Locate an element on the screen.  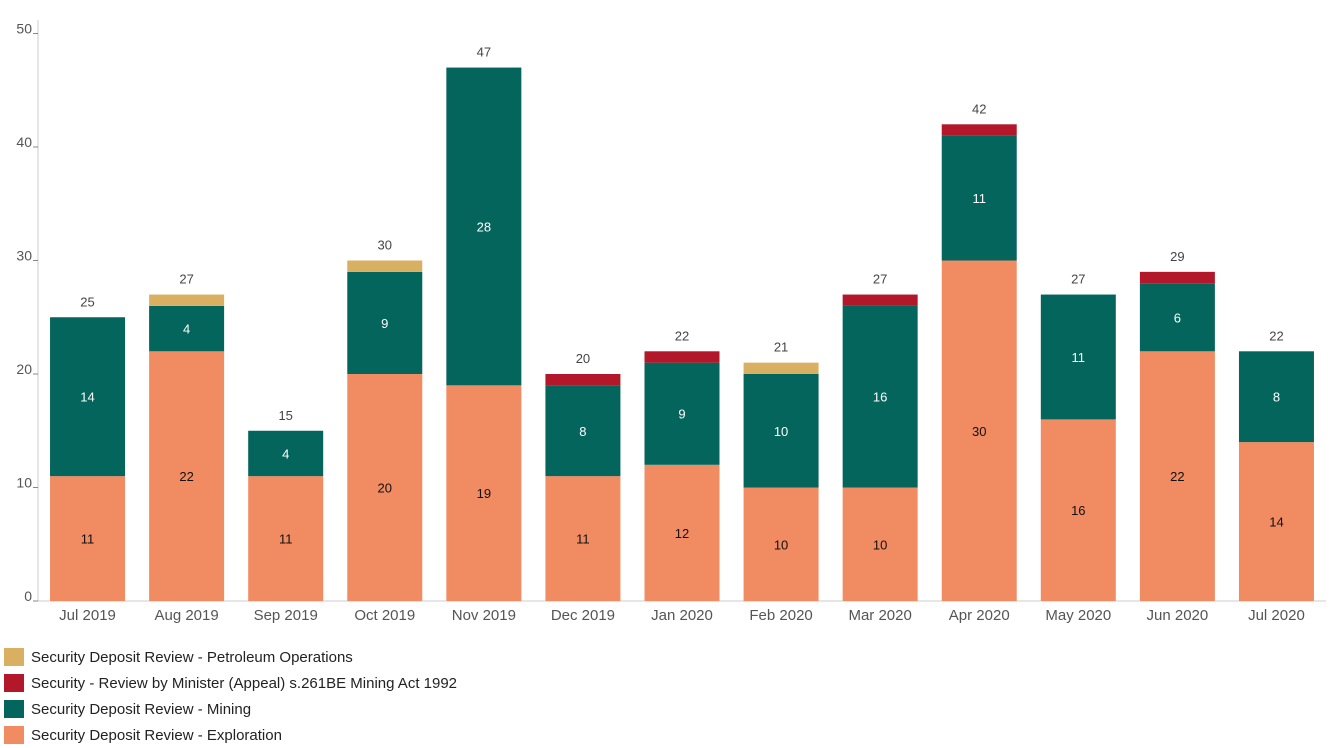
legend-label: Security Deposit Review - Exploration is located at coordinates (156, 735).